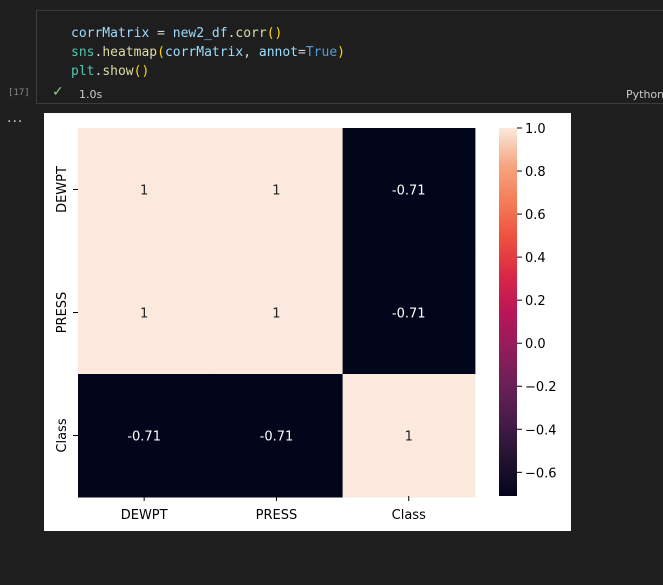  I want to click on colorbar-tick-label: 0.8, so click(535, 172).